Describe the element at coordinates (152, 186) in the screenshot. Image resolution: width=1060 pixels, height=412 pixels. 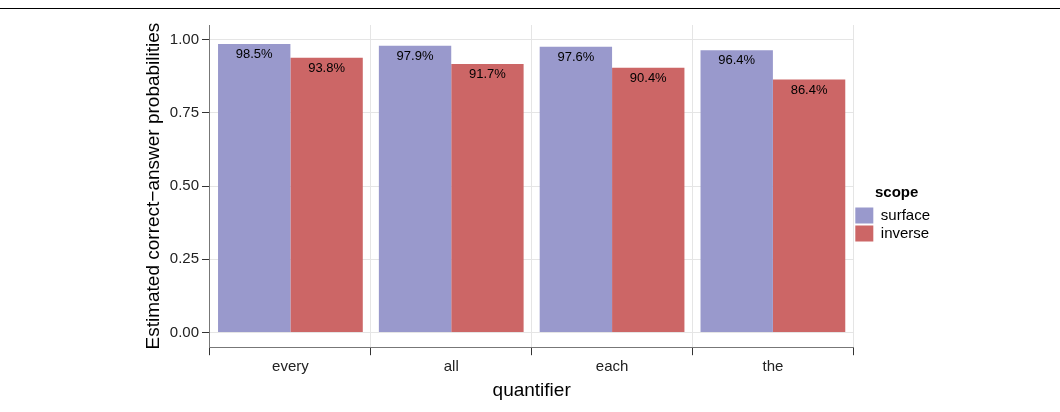
I see `y-axis-title: Estimated correct−answer probabilities` at that location.